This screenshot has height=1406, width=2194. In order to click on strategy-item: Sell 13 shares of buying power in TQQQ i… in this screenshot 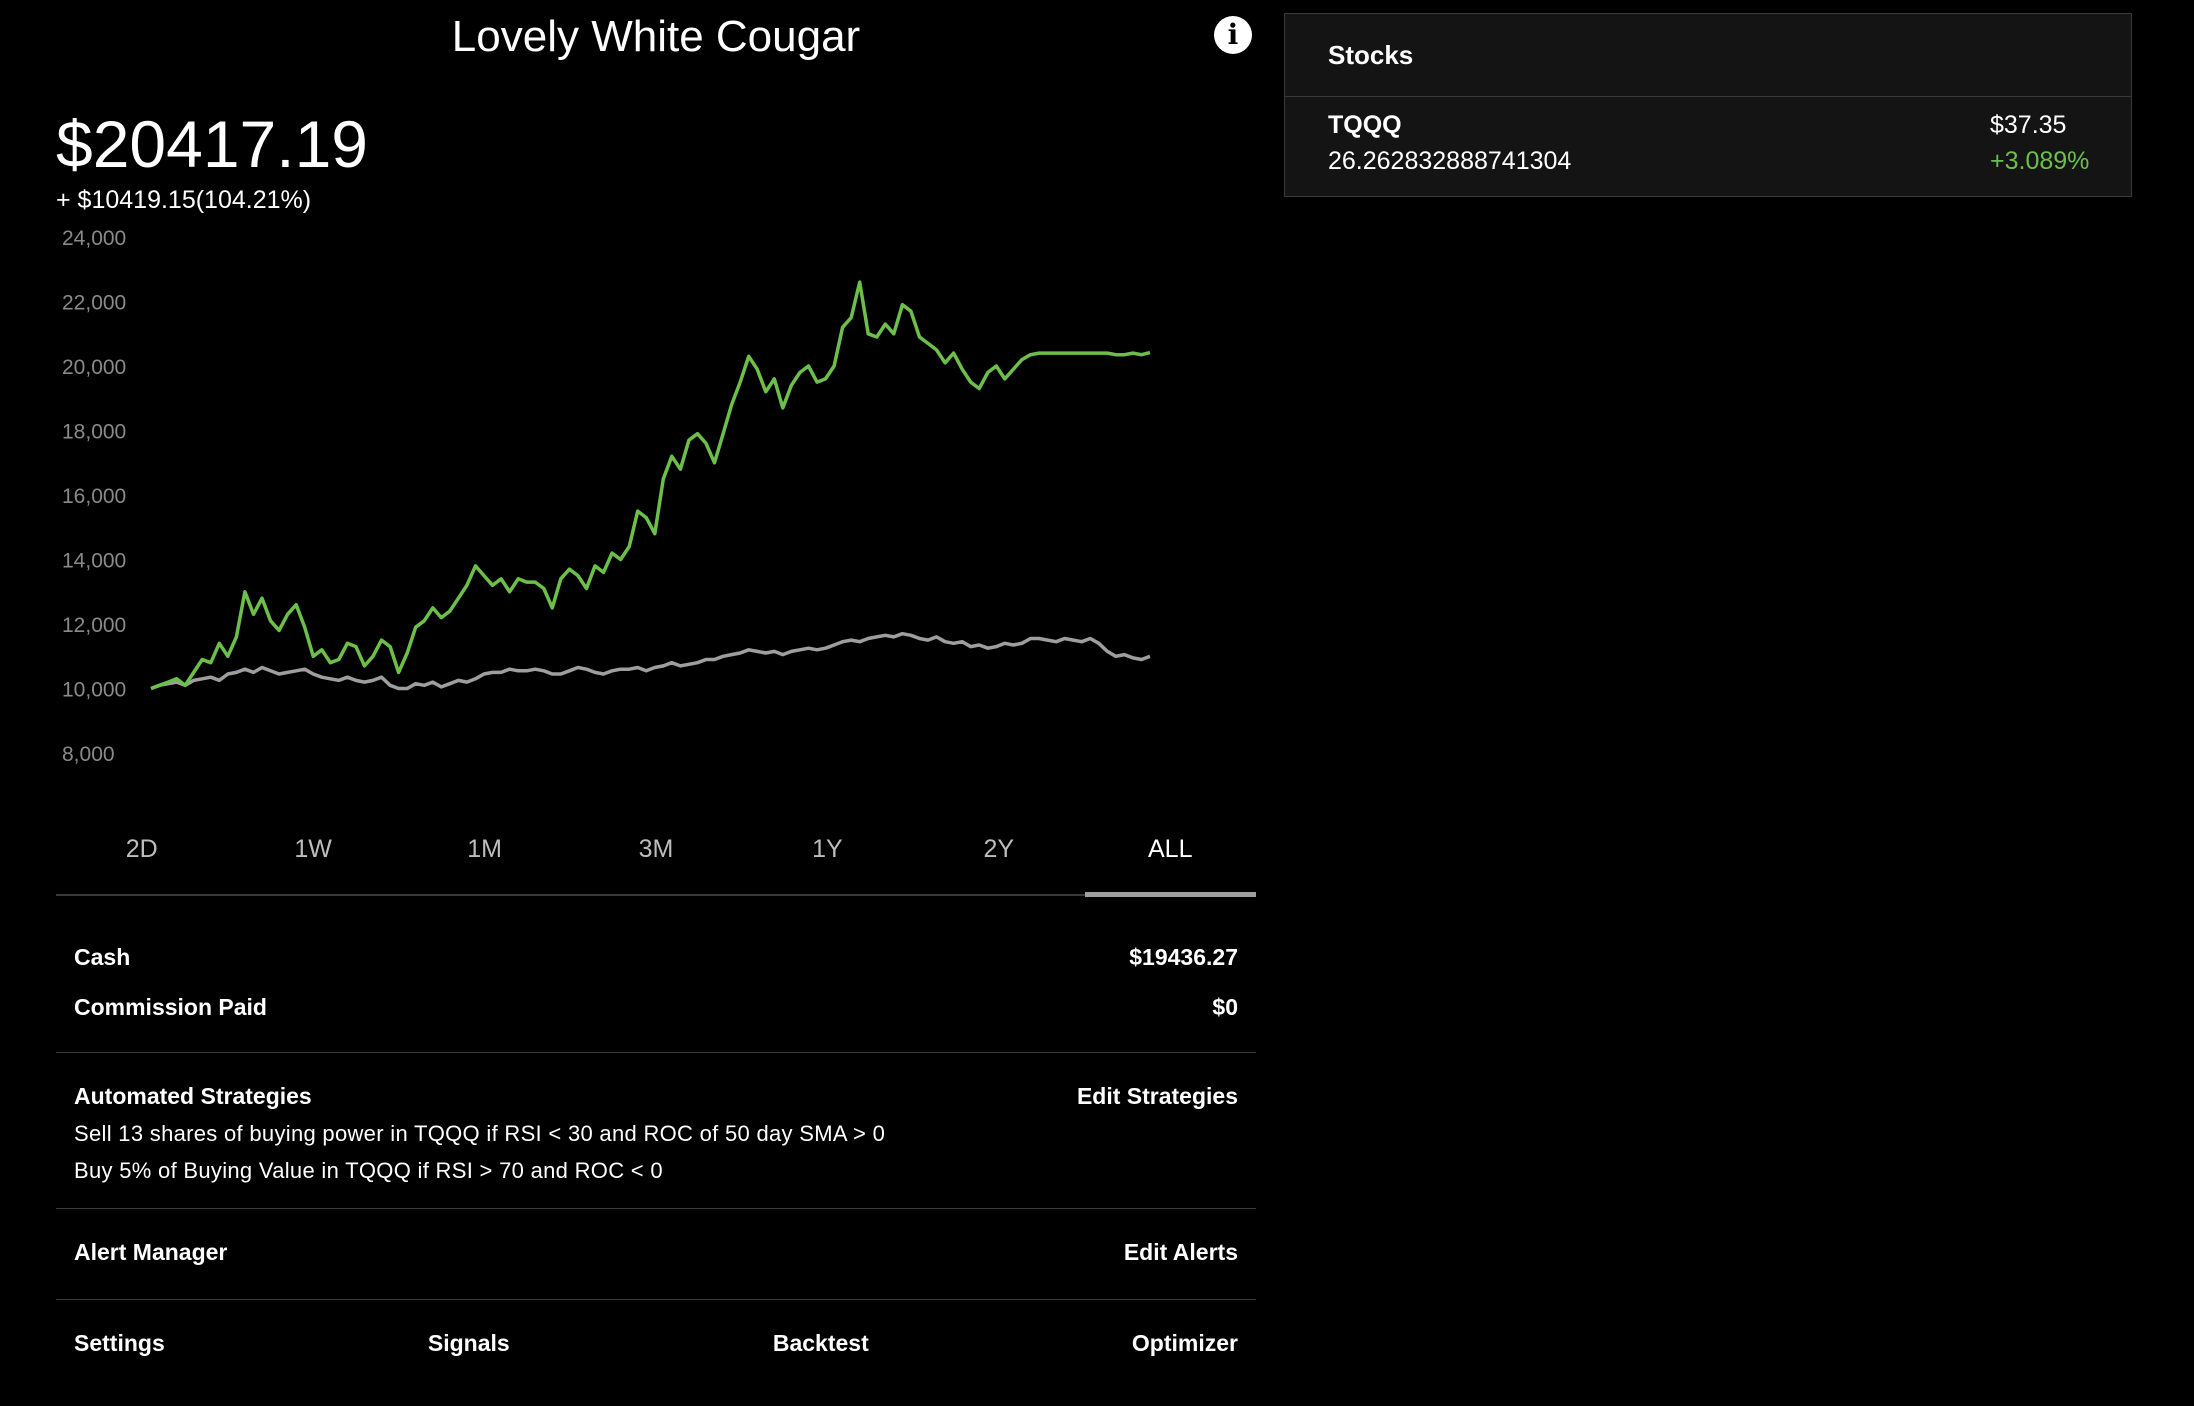, I will do `click(480, 1133)`.